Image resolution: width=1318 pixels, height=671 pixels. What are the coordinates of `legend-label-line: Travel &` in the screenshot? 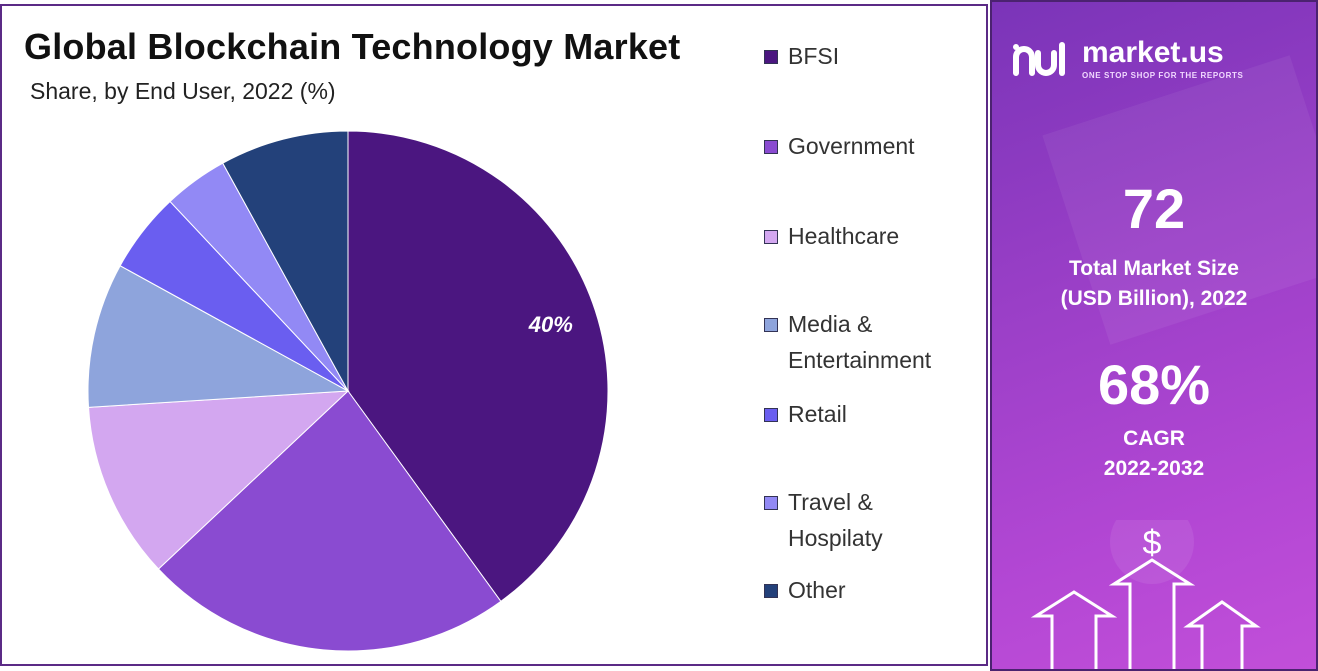 It's located at (830, 502).